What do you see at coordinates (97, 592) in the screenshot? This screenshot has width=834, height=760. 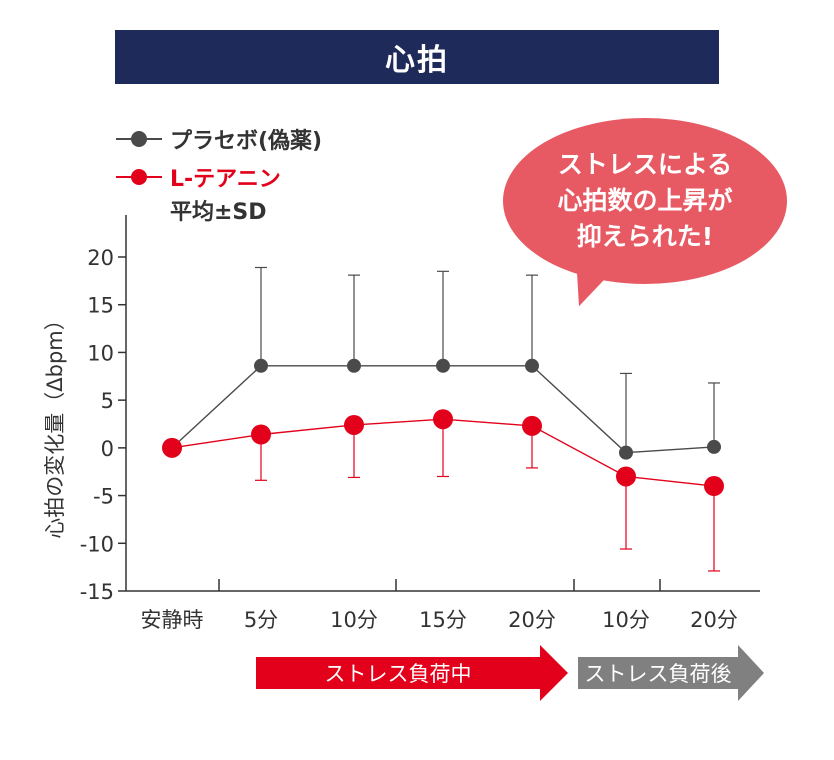 I see `y-tick-label: -15` at bounding box center [97, 592].